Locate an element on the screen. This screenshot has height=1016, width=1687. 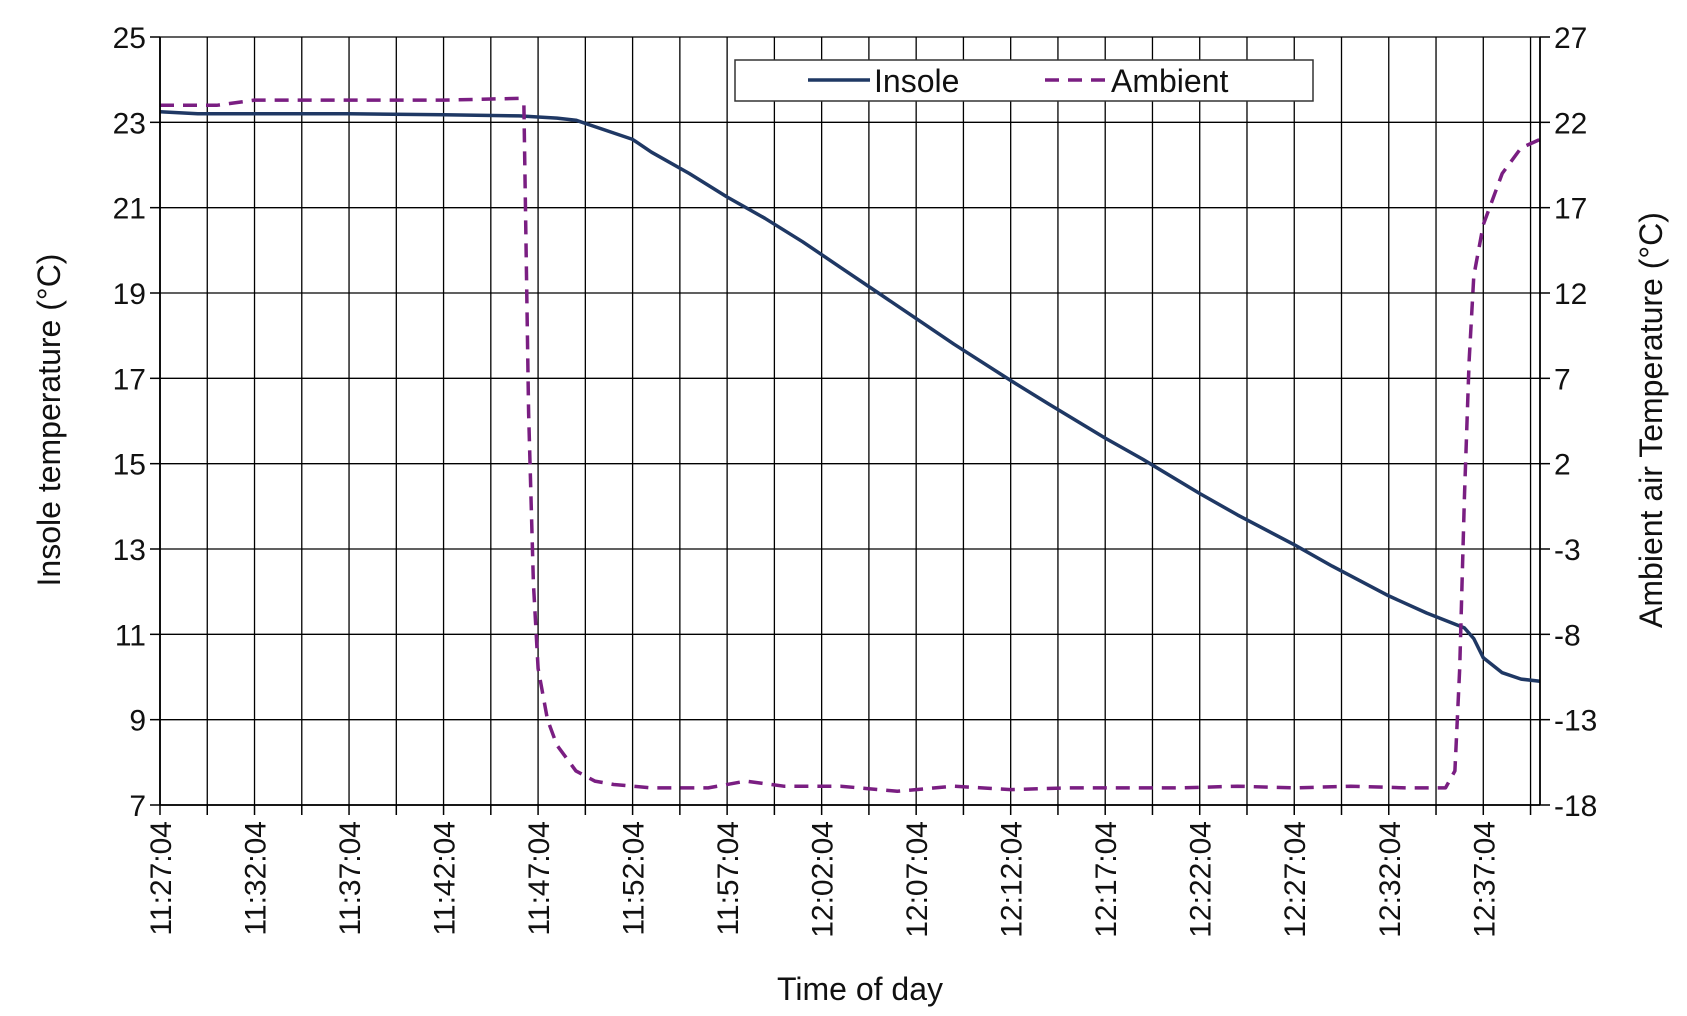
x-tick-label: 12:37:04 is located at coordinates (1484, 879).